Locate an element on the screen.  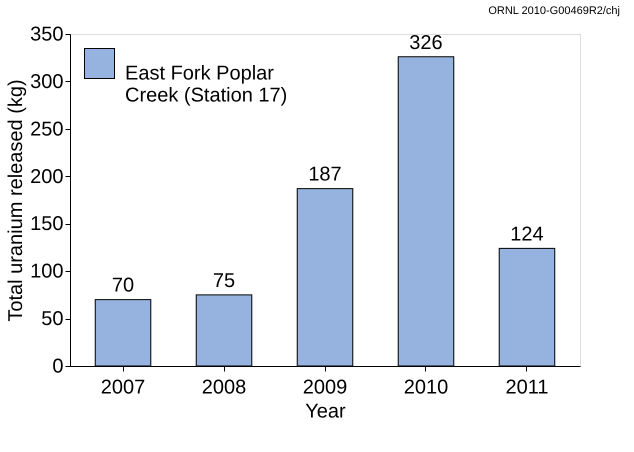
y-tick-label: 0 is located at coordinates (58, 367).